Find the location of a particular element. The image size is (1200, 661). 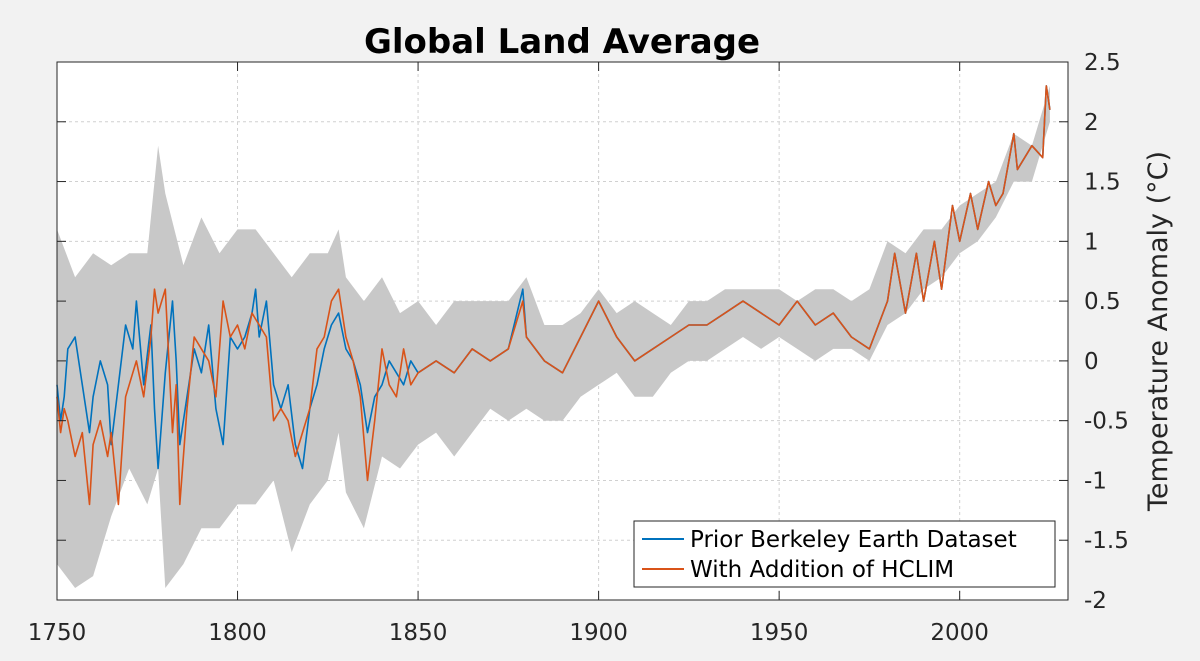

legend-label-hclim: With Addition of HCLIM is located at coordinates (822, 570).